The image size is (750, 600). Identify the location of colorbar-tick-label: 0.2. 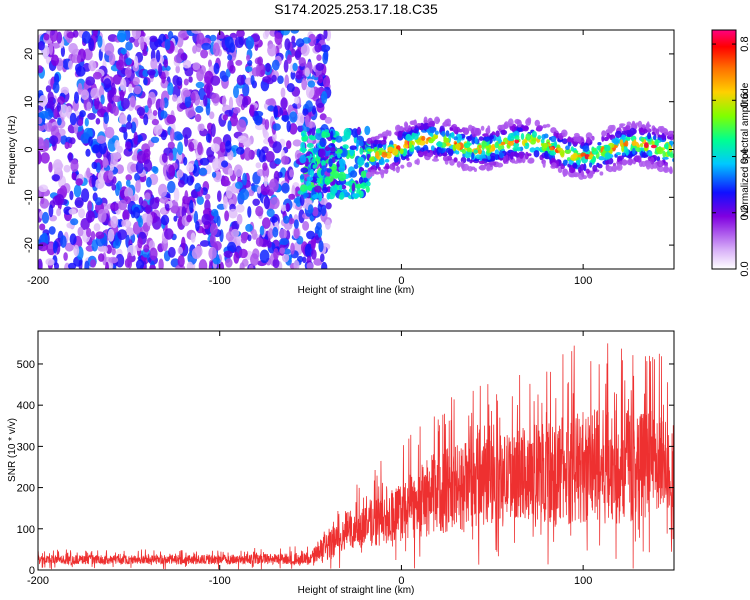
(744, 212).